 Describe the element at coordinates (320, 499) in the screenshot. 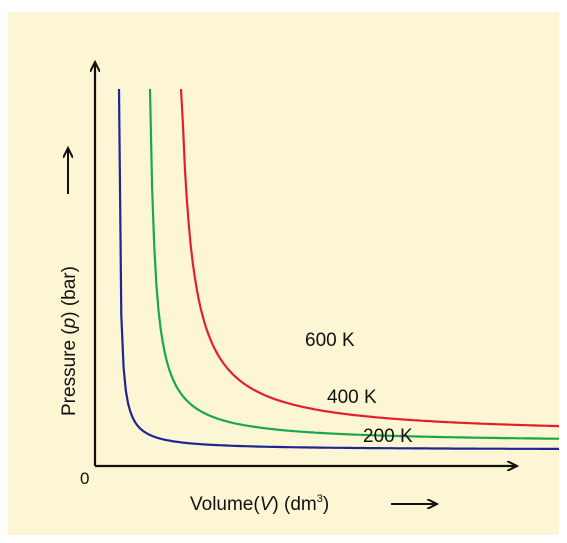

I see `x-axis-label-superscript: 3` at that location.